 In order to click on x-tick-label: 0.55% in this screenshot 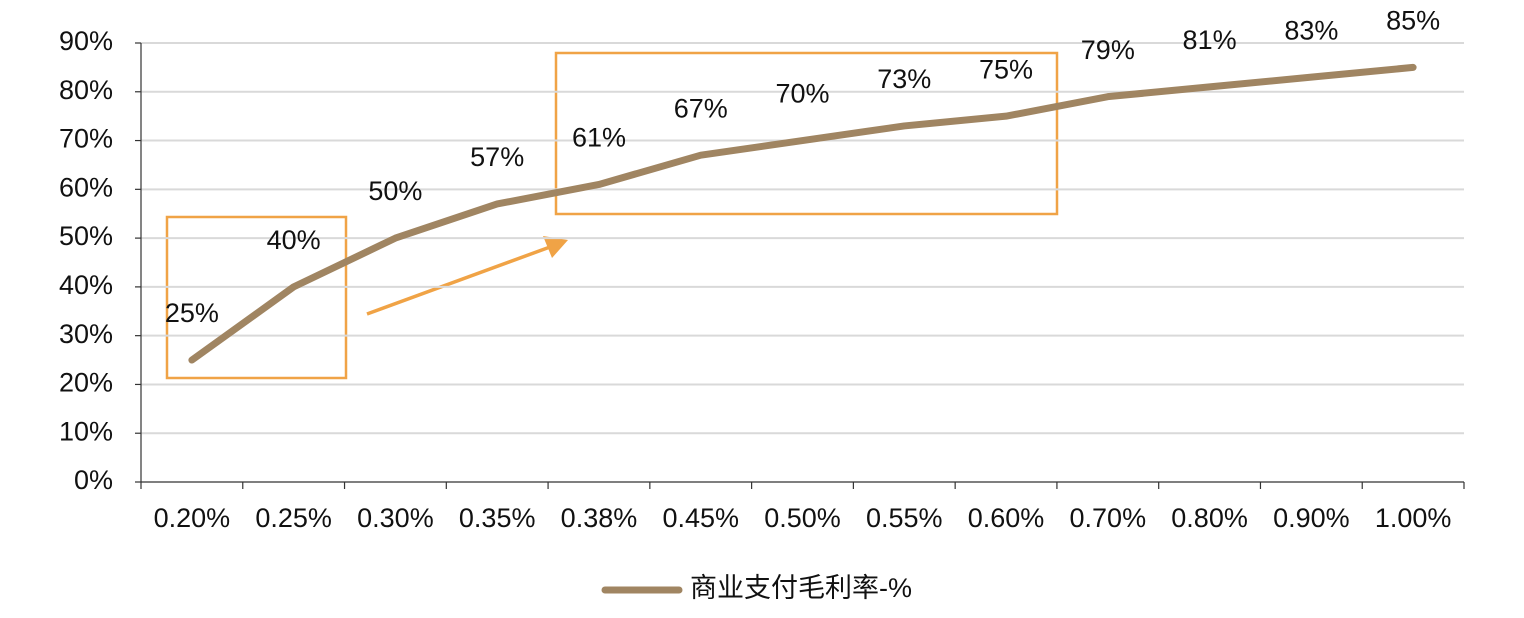, I will do `click(904, 518)`.